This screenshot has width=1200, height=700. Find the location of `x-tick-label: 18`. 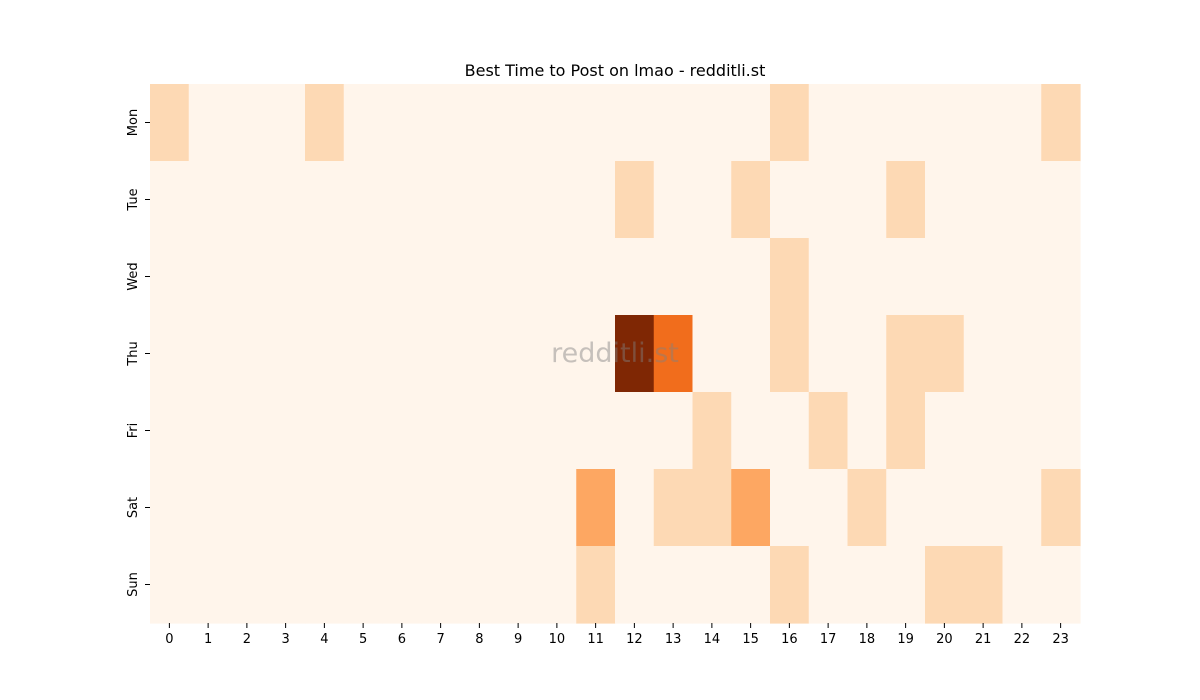

x-tick-label: 18 is located at coordinates (867, 639).